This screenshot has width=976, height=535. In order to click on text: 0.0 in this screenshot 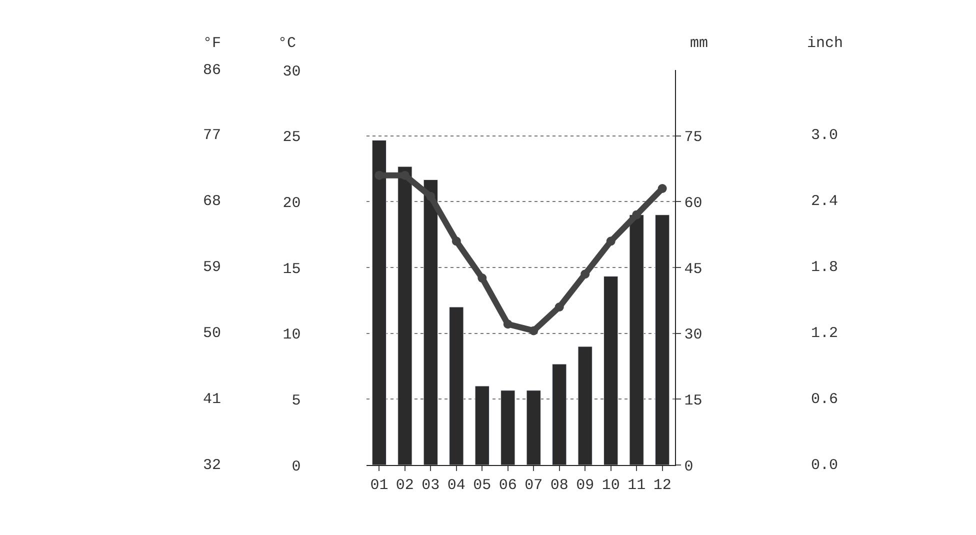, I will do `click(824, 465)`.